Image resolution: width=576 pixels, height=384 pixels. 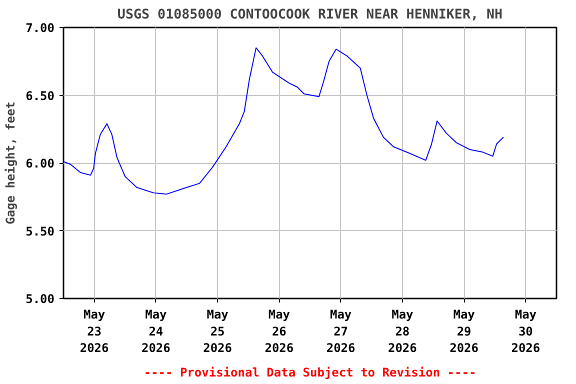 I want to click on x-tick-label: May 27 2026, so click(x=341, y=332).